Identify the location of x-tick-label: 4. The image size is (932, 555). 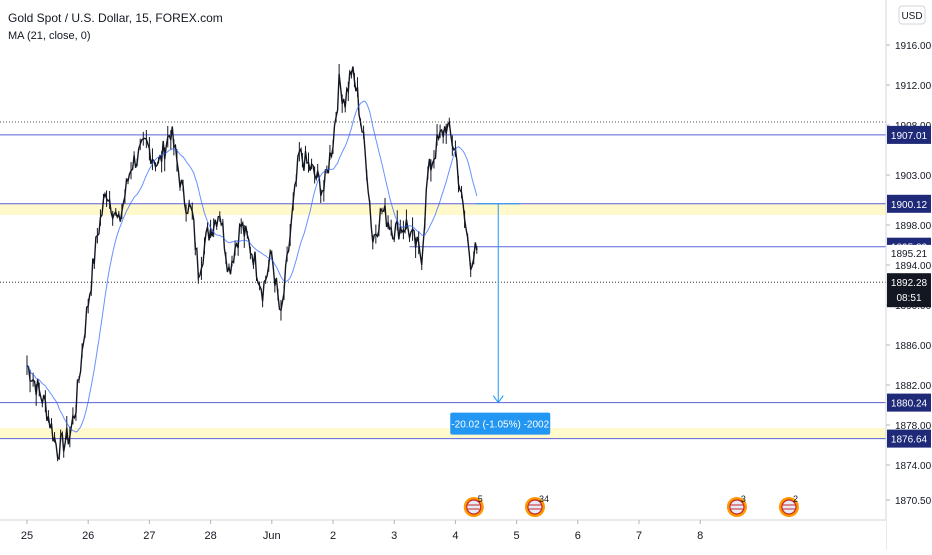
(455, 536).